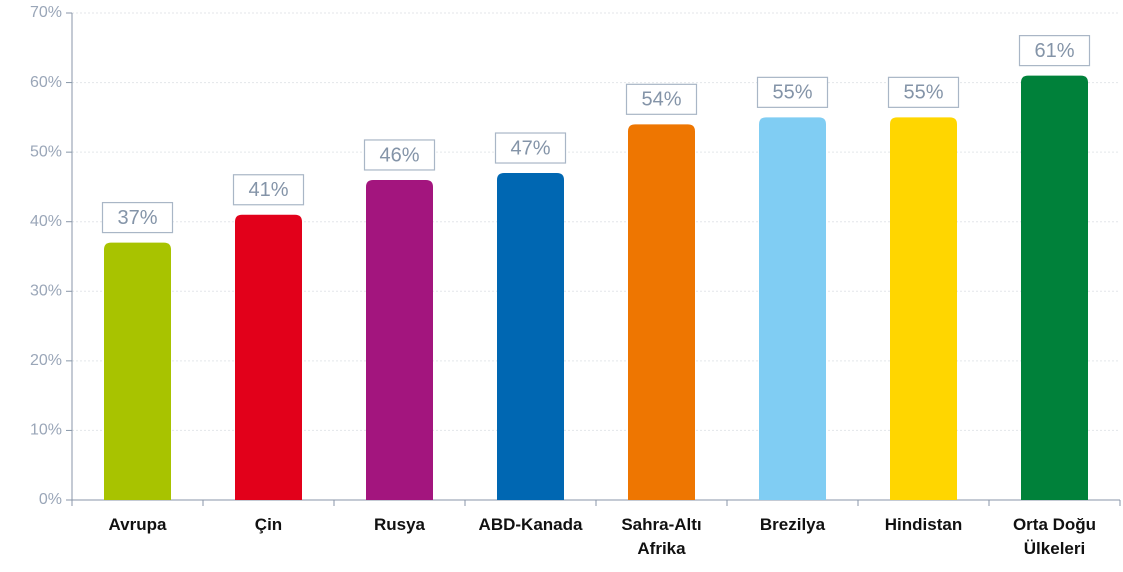 This screenshot has width=1123, height=572. I want to click on x-tick-label: Rusya, so click(399, 524).